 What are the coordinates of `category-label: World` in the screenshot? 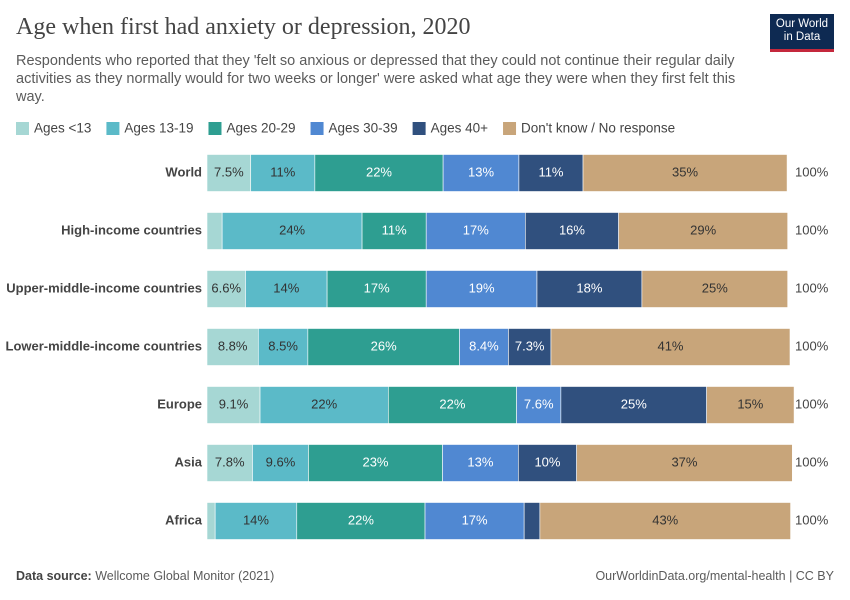 It's located at (183, 171).